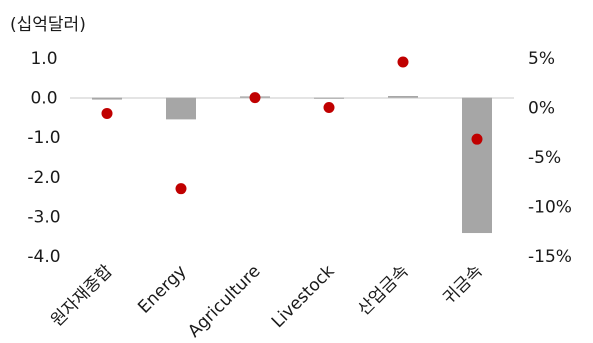  What do you see at coordinates (43, 158) in the screenshot?
I see `left-axis-ticks: 1.0 0.0 -1.0 -2.0 -3.0 -4.0` at bounding box center [43, 158].